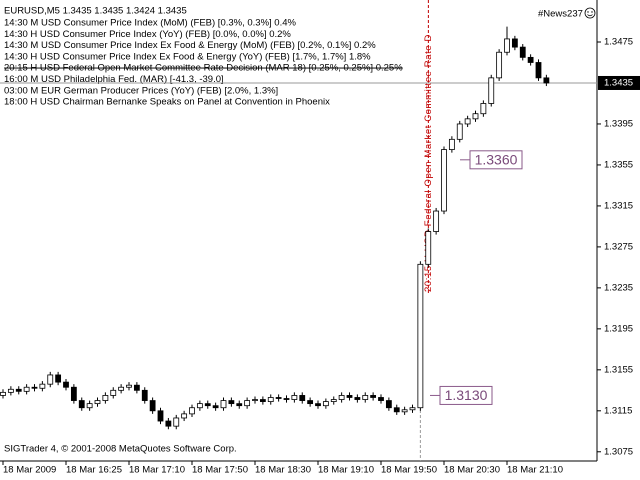  I want to click on y-tick-label: 1.3315, so click(618, 205).